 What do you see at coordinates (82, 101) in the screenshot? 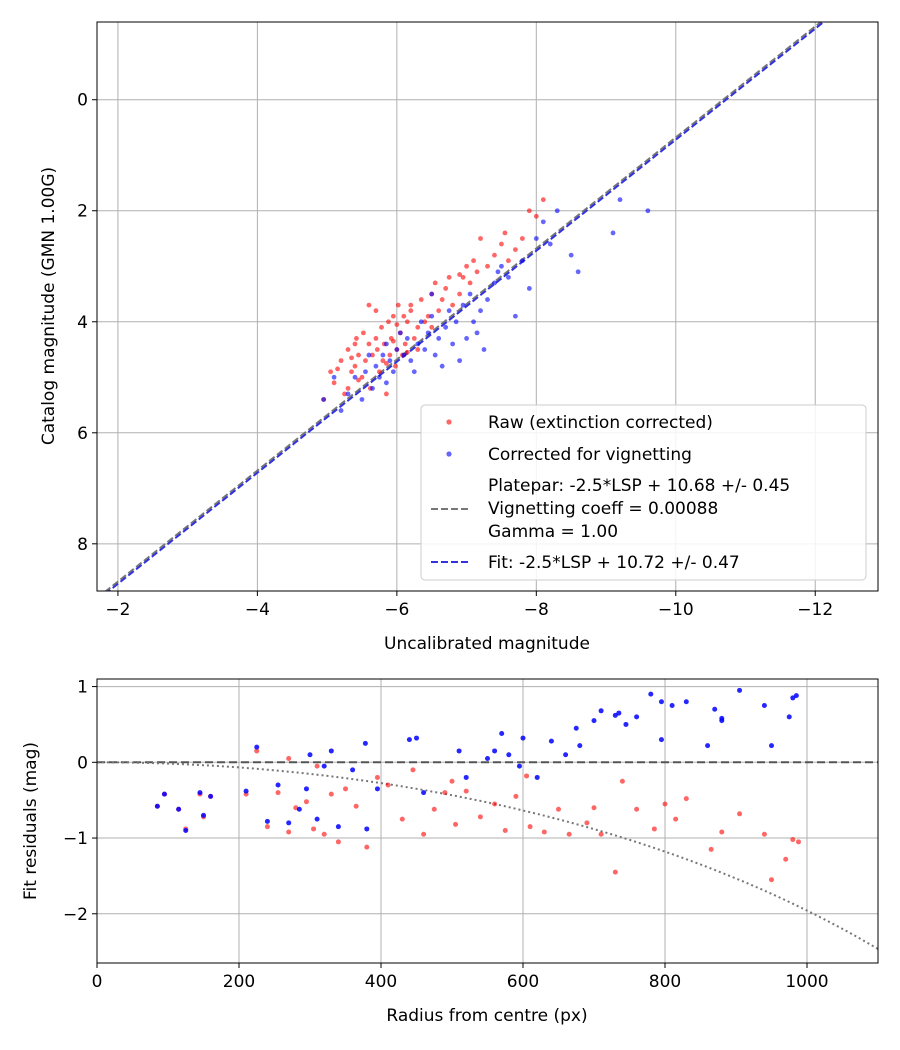
I see `top-ytick-label-0: 0` at bounding box center [82, 101].